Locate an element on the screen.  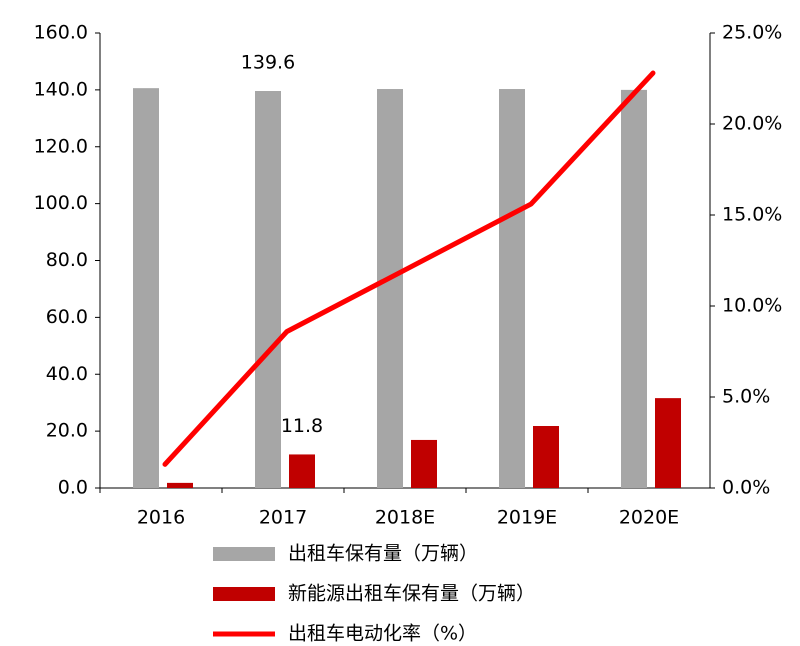
legend-label: 出租车电动化率（%） is located at coordinates (382, 634).